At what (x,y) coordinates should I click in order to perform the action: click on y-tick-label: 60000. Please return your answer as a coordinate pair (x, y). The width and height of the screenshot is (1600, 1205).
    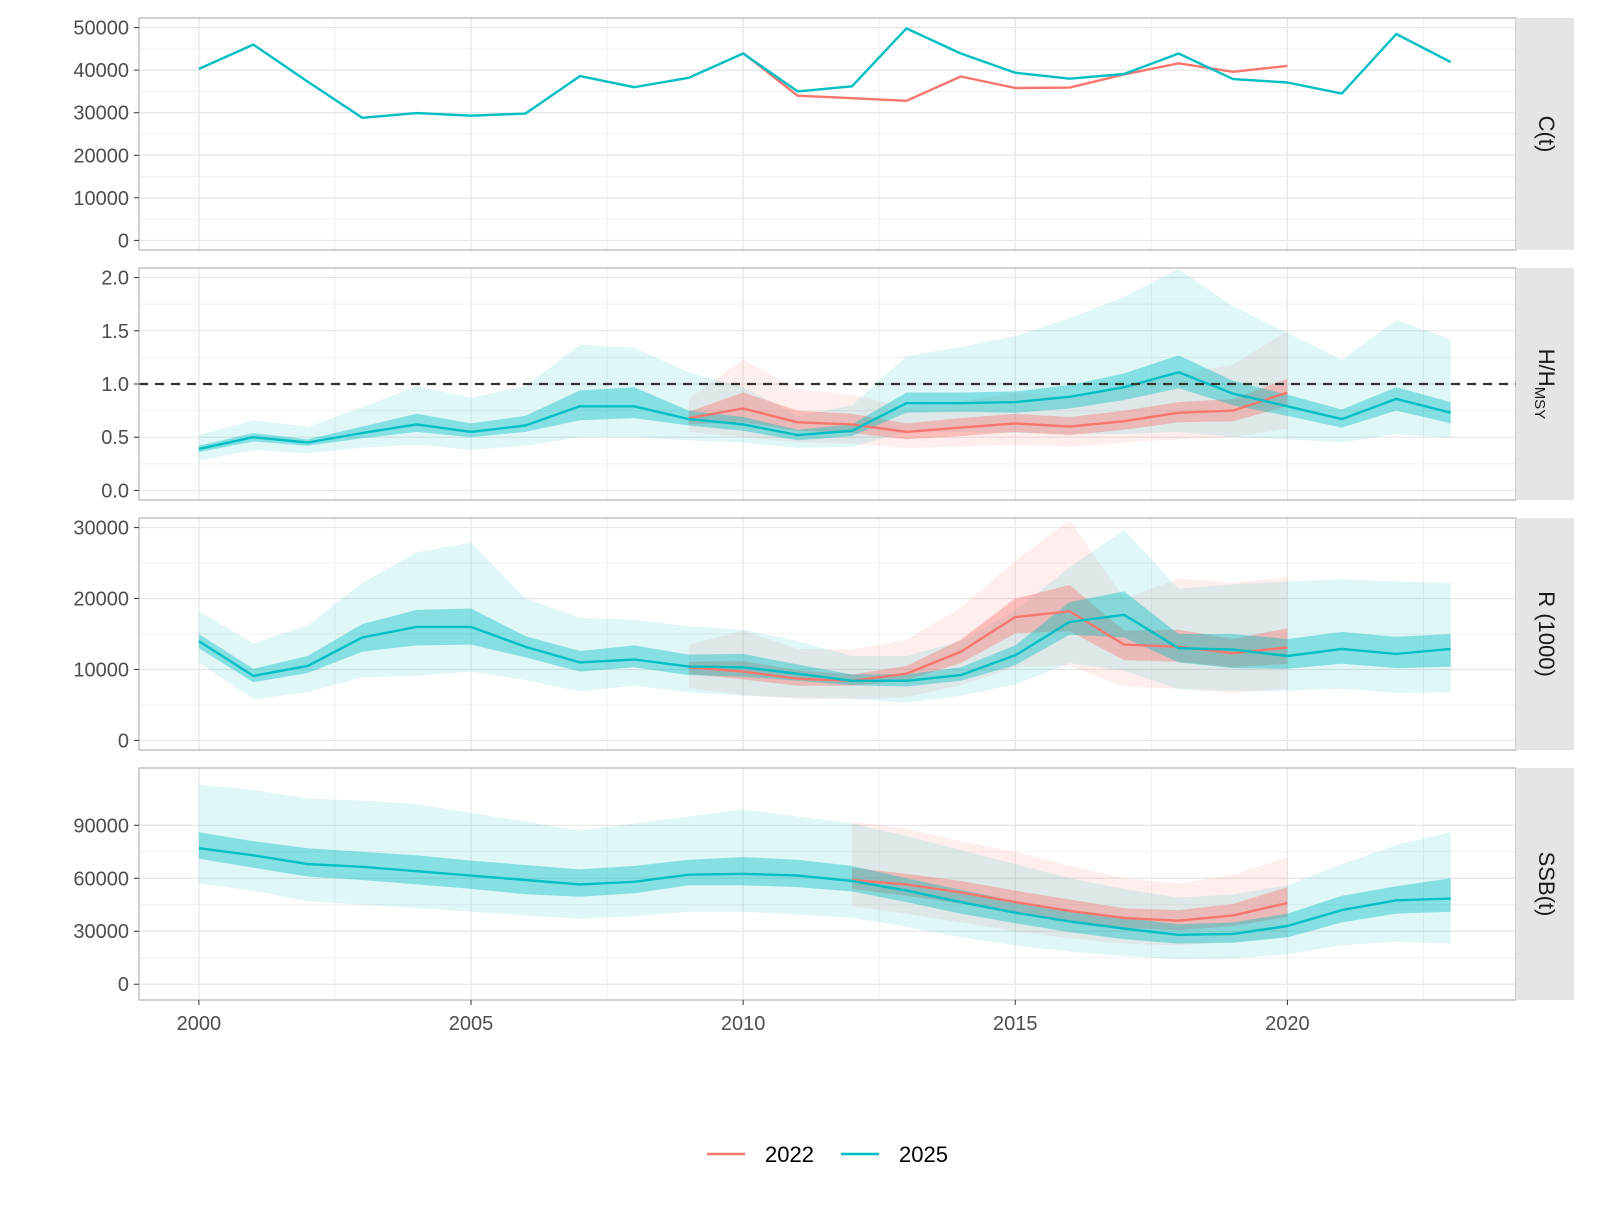
    Looking at the image, I should click on (101, 879).